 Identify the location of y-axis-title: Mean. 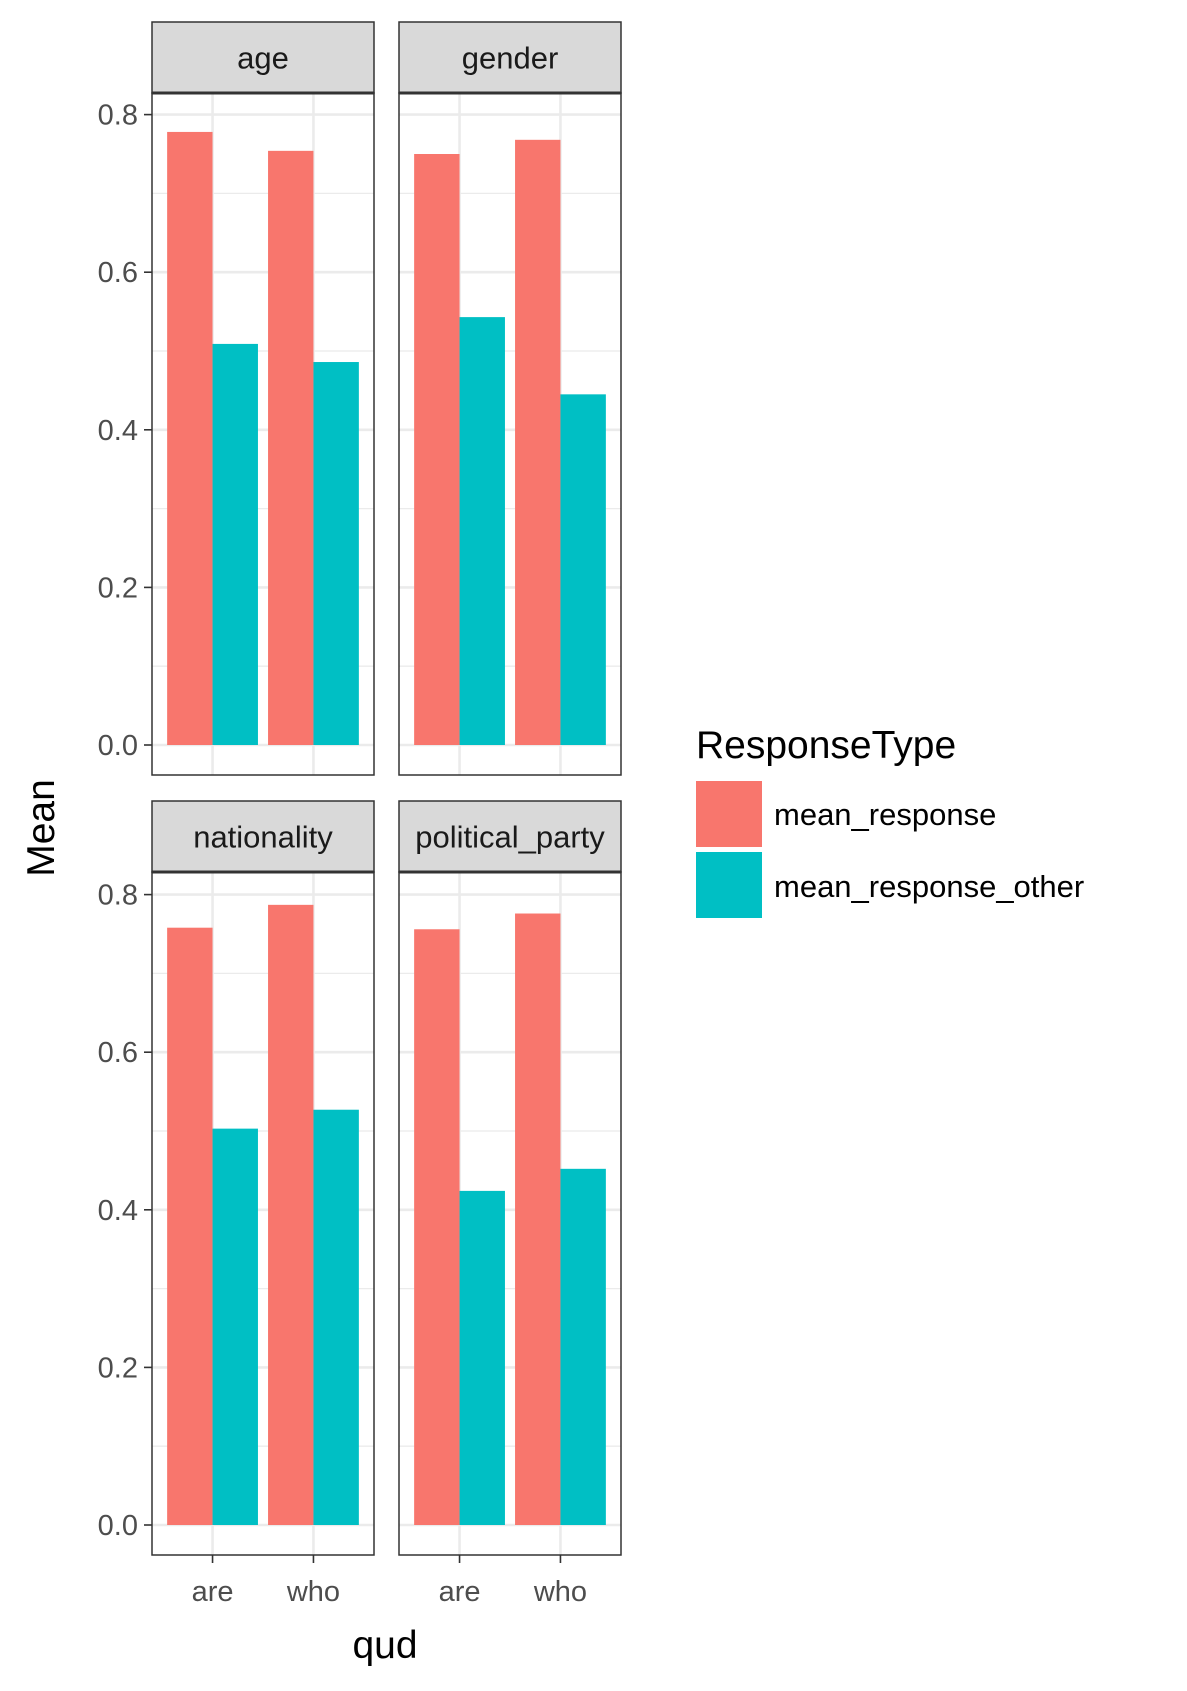
(41, 828).